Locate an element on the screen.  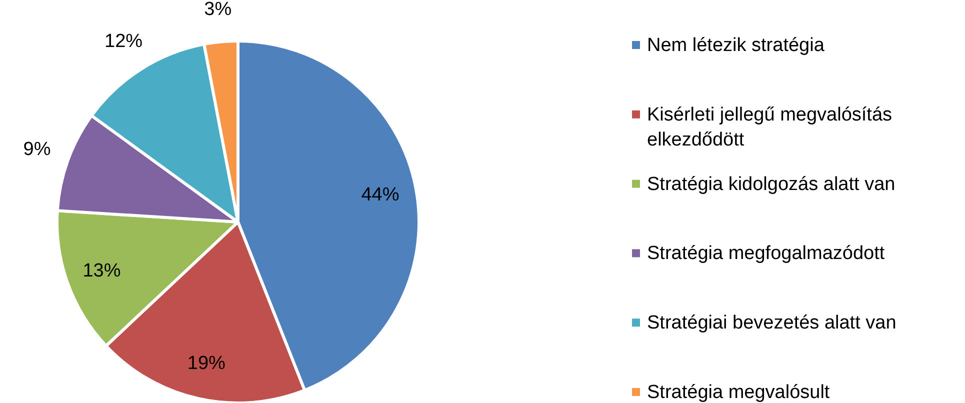
data-label: 44% is located at coordinates (380, 195).